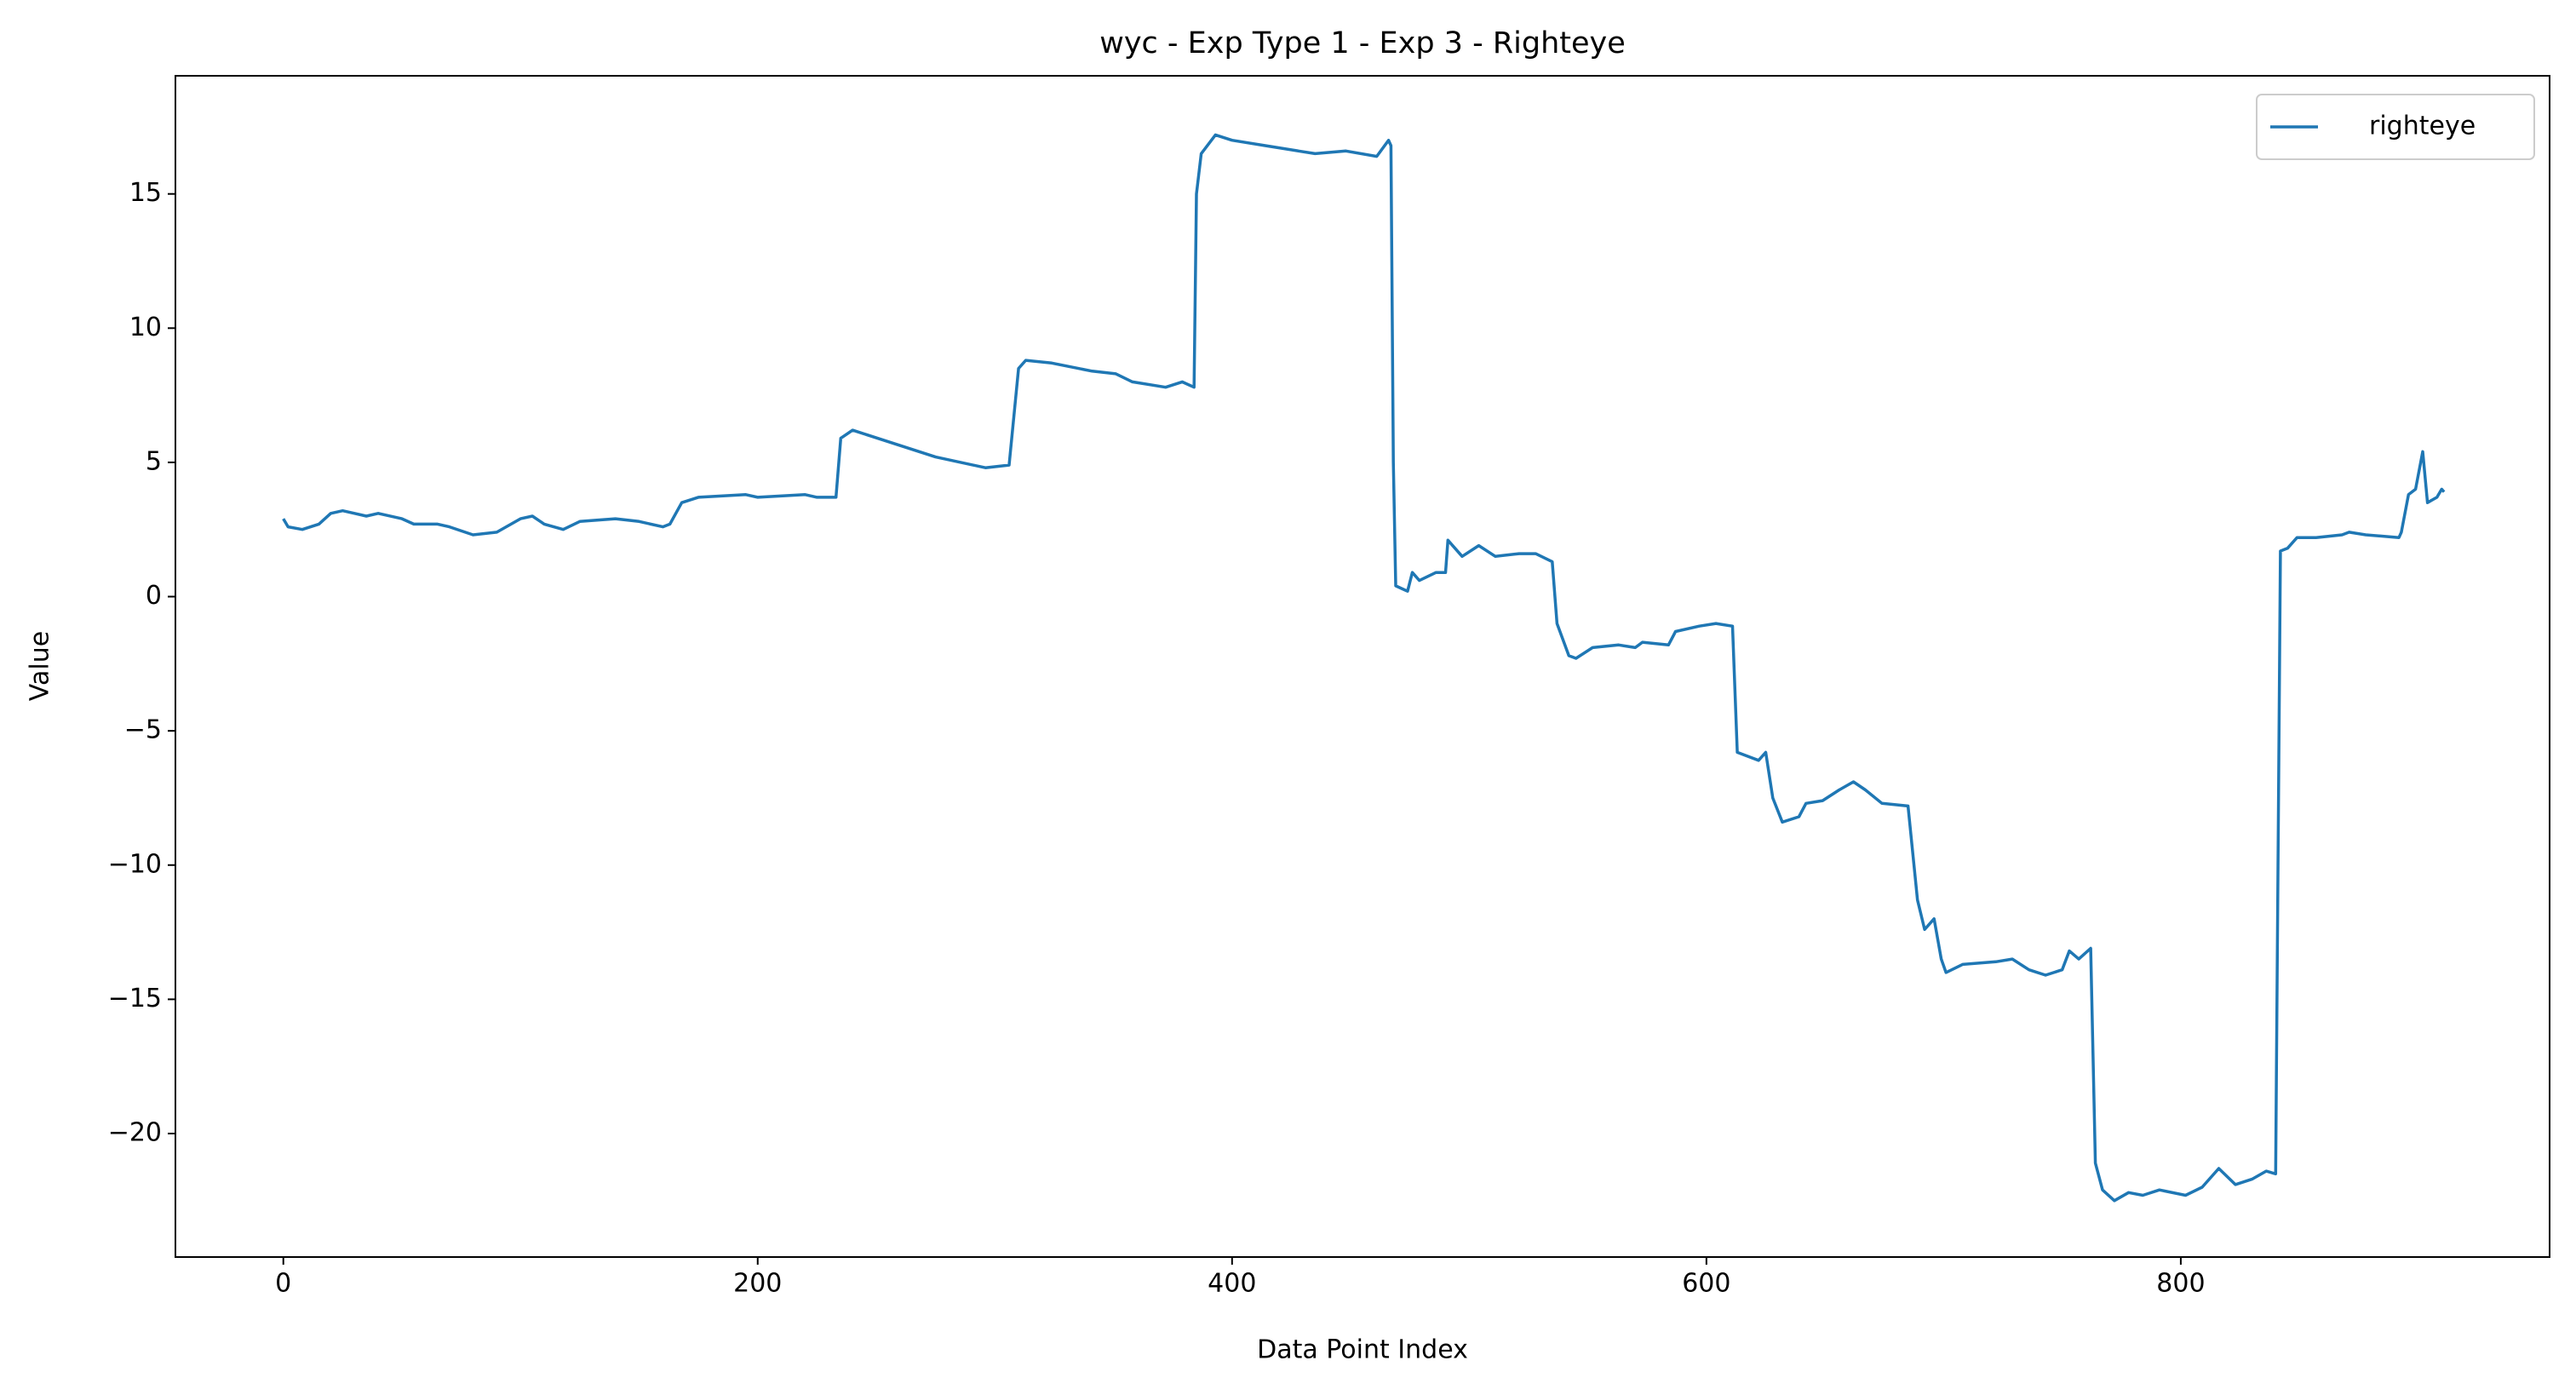 The width and height of the screenshot is (2576, 1395). I want to click on x-axis-label: Data Point Index, so click(1362, 1350).